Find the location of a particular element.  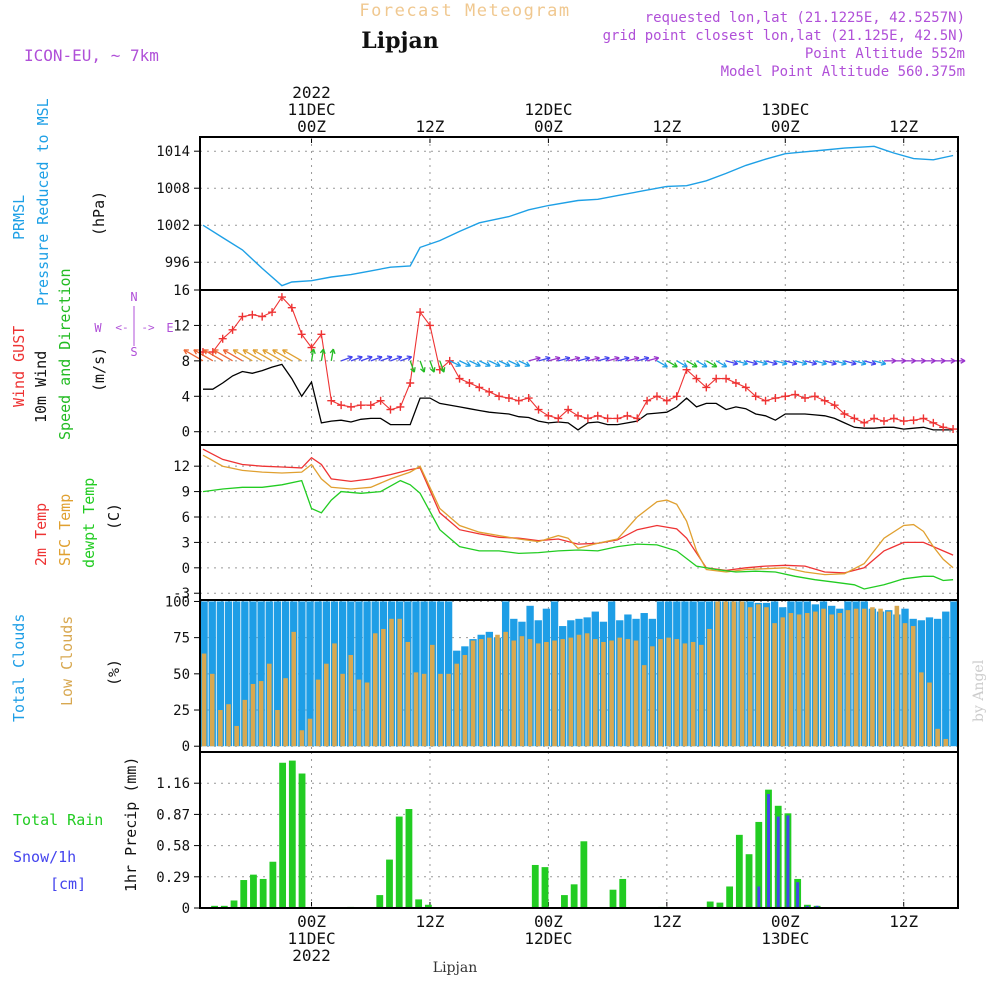

top-time-label: 00Z is located at coordinates (548, 126).